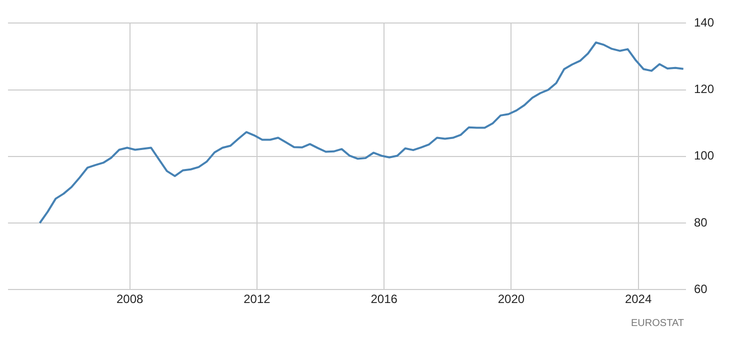 This screenshot has height=340, width=730. What do you see at coordinates (701, 289) in the screenshot?
I see `y-tick-label: 60` at bounding box center [701, 289].